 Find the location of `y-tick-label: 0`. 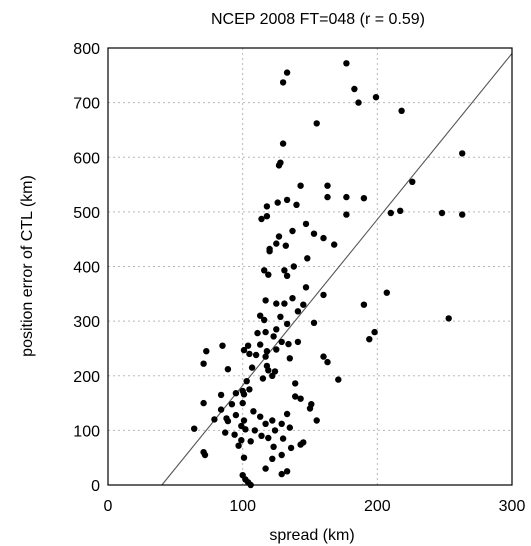

y-tick-label: 0 is located at coordinates (95, 486).